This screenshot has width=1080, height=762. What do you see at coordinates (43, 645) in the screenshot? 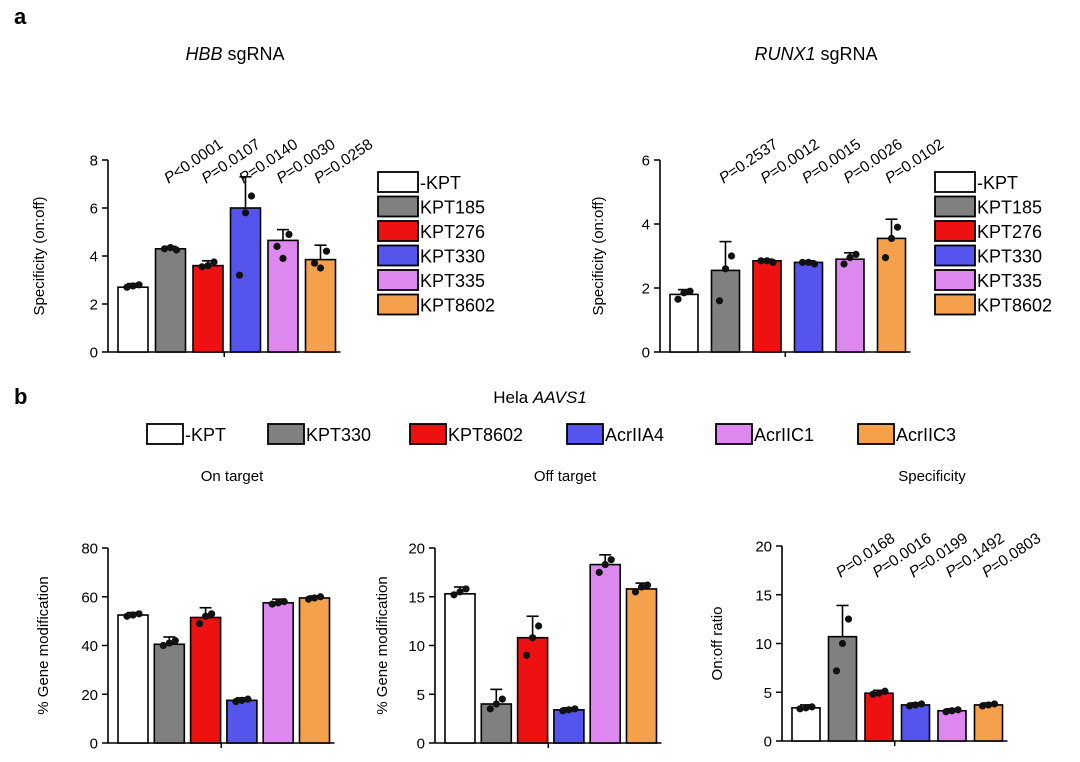
I see `y-axis-label: % Gene modification` at bounding box center [43, 645].